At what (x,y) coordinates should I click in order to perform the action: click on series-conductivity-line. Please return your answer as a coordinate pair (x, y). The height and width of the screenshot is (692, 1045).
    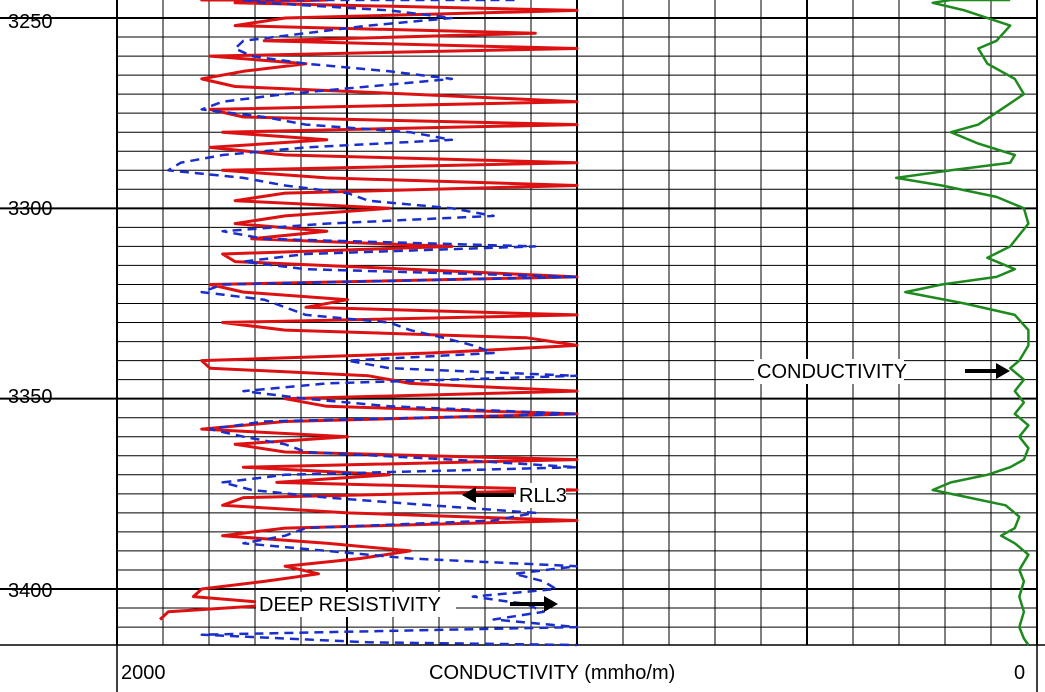
    Looking at the image, I should click on (962, 323).